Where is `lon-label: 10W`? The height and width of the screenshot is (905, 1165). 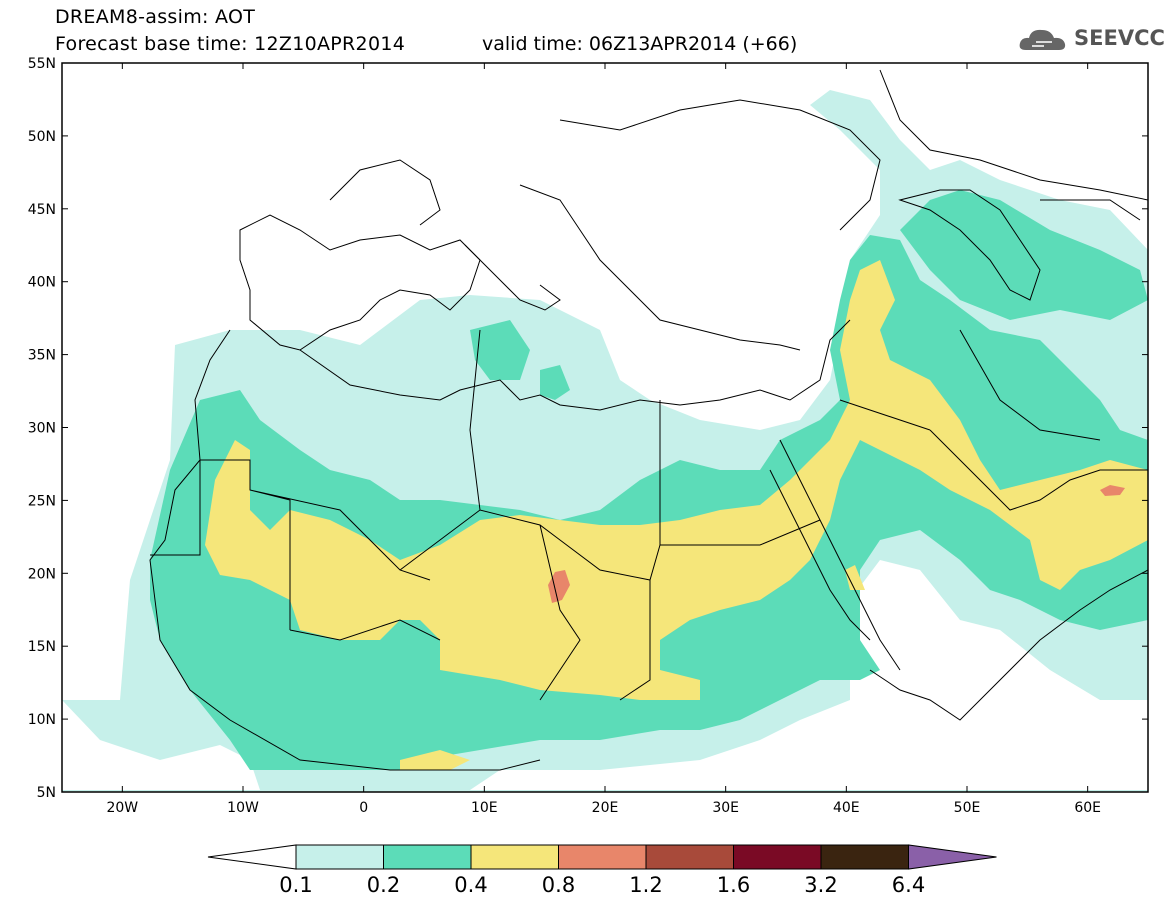 lon-label: 10W is located at coordinates (243, 808).